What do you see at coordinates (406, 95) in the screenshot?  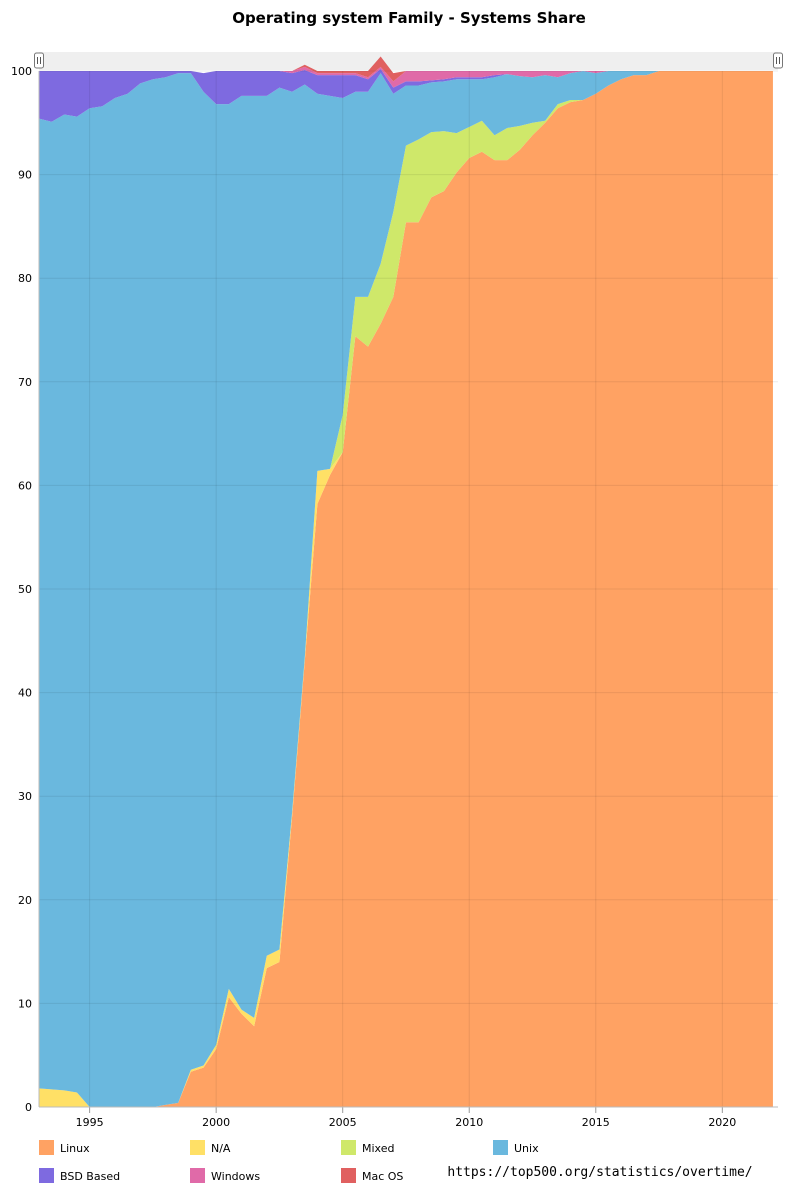 I see `area-bsd-based` at bounding box center [406, 95].